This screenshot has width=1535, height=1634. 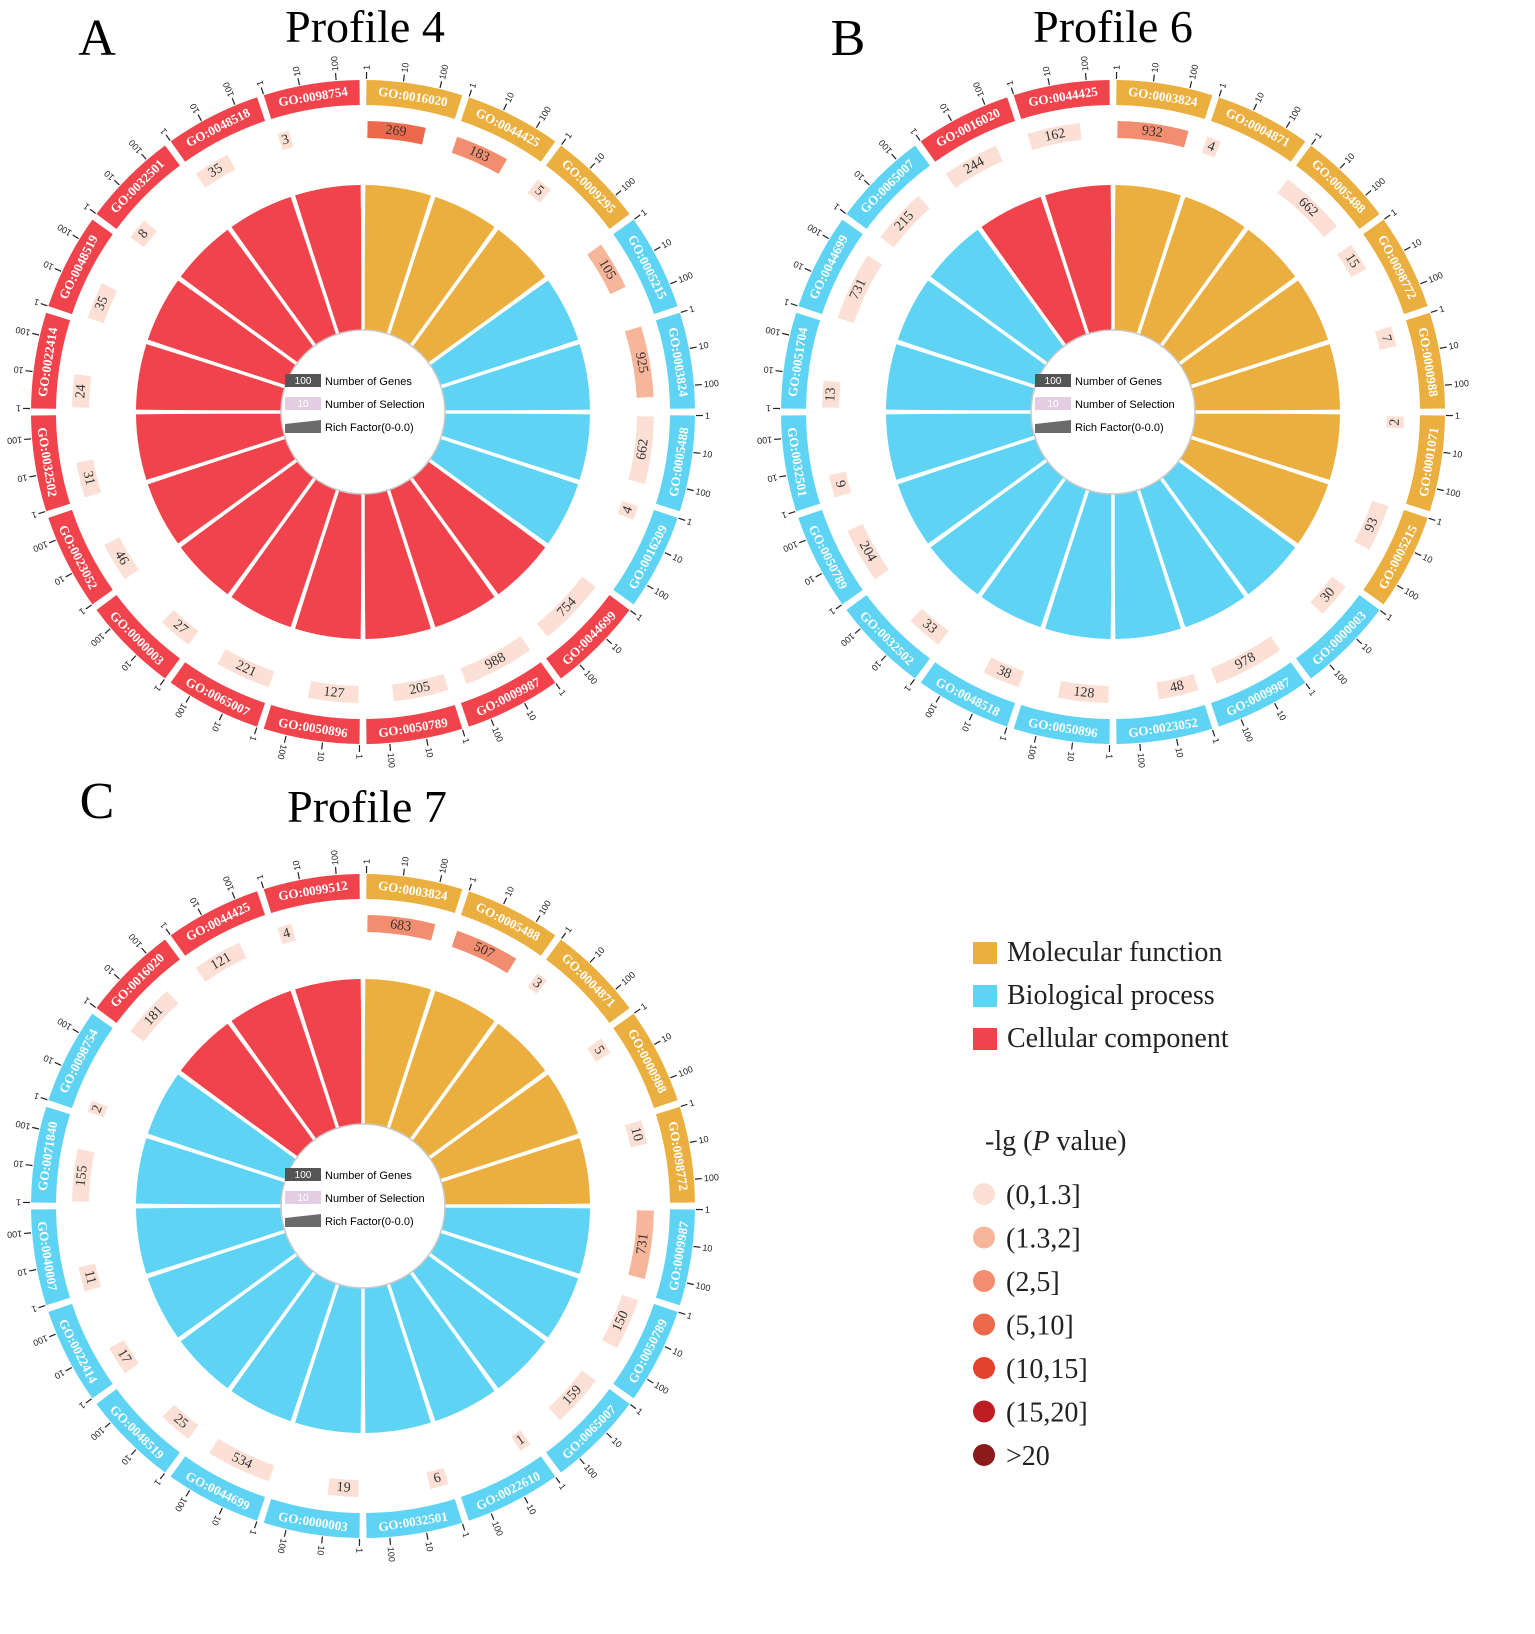 I want to click on selection-label: Number of Selection, so click(x=1125, y=405).